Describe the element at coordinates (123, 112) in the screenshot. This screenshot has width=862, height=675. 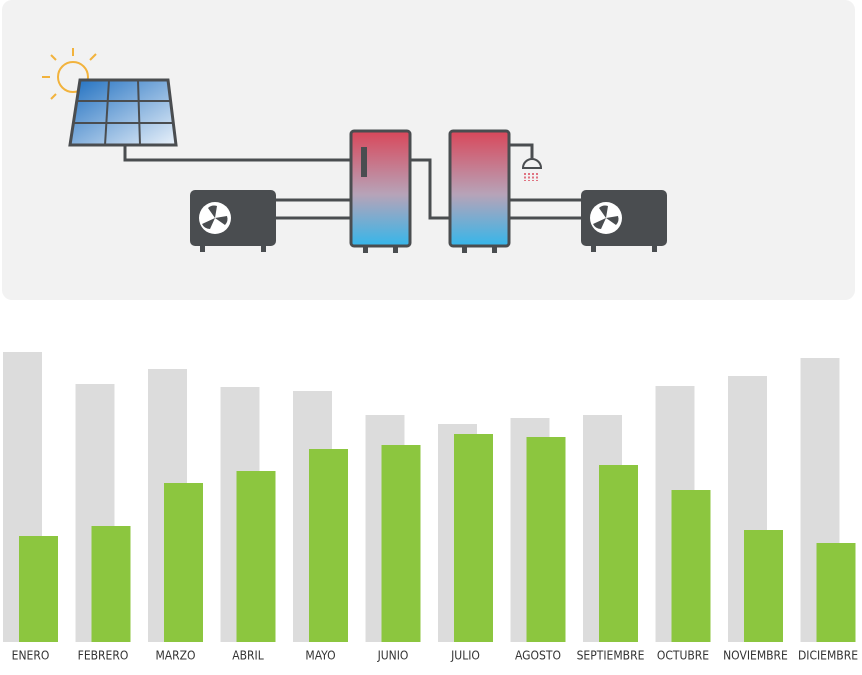
I see `solar-panel` at that location.